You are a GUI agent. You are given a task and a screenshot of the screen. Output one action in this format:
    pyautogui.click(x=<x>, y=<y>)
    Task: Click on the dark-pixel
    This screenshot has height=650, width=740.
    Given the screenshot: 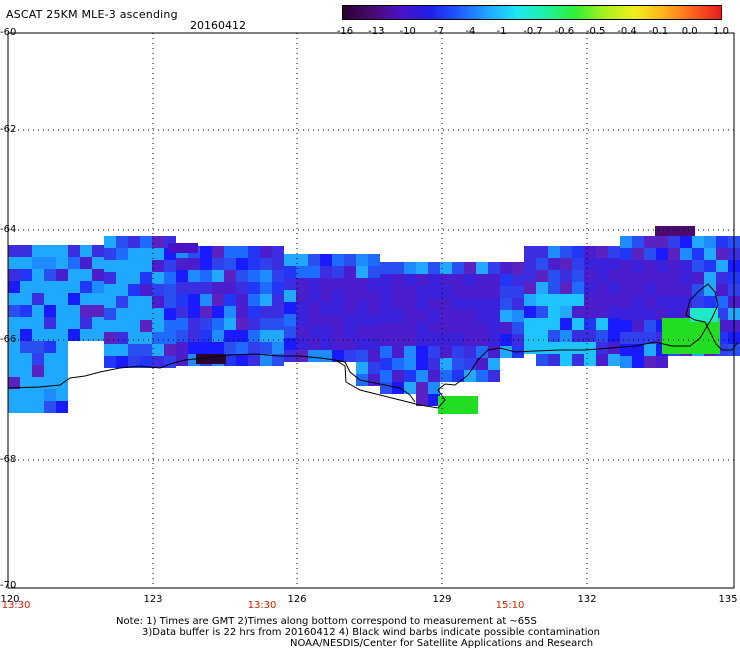 What is the action you would take?
    pyautogui.click(x=211, y=359)
    